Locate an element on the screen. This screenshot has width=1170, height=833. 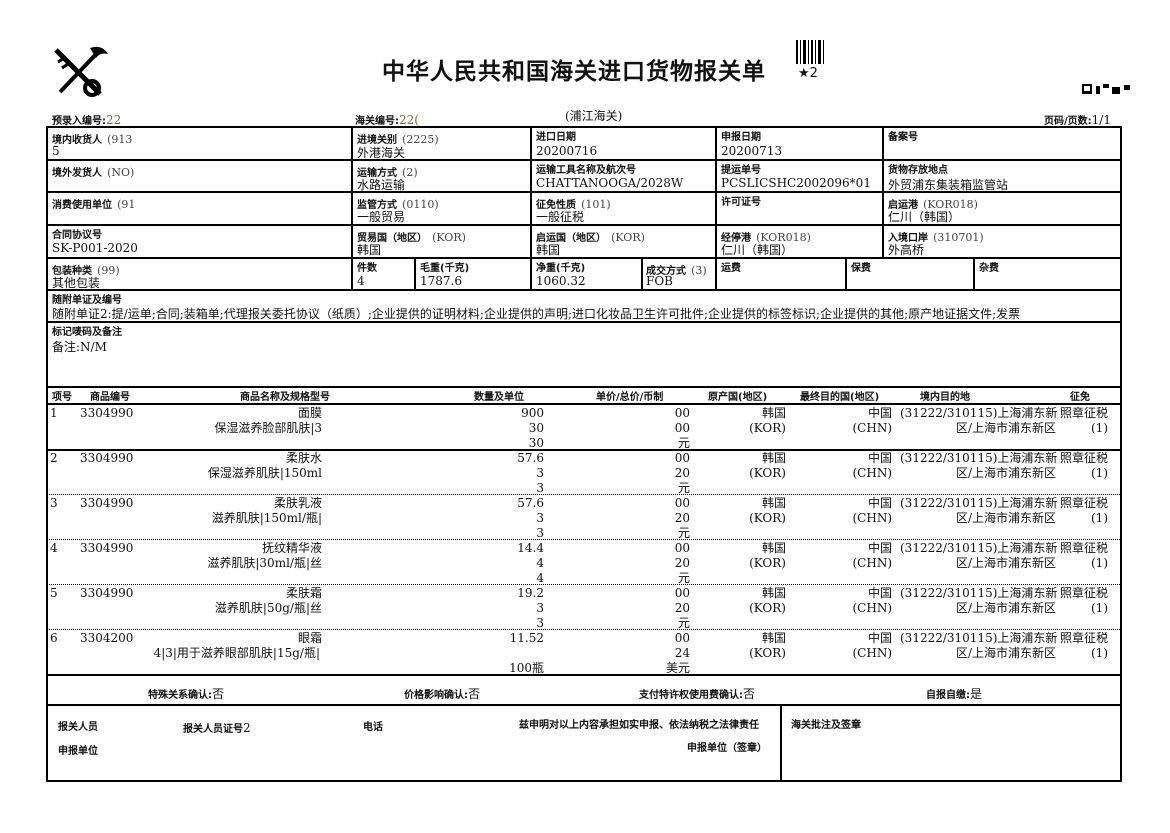
item-name: 保湿滋养脸部肌肤|3 is located at coordinates (268, 428).